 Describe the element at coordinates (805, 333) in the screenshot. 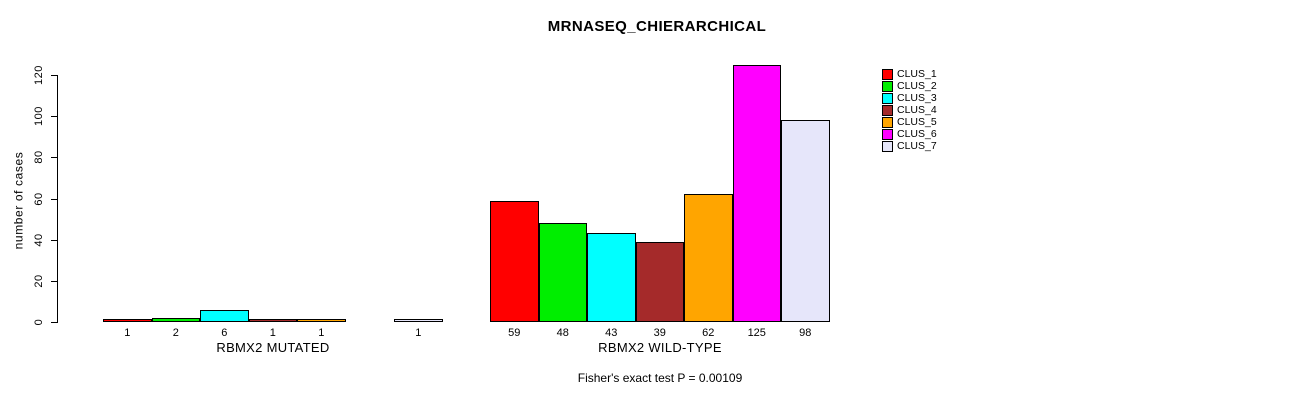

I see `bar-value-label: 98` at that location.